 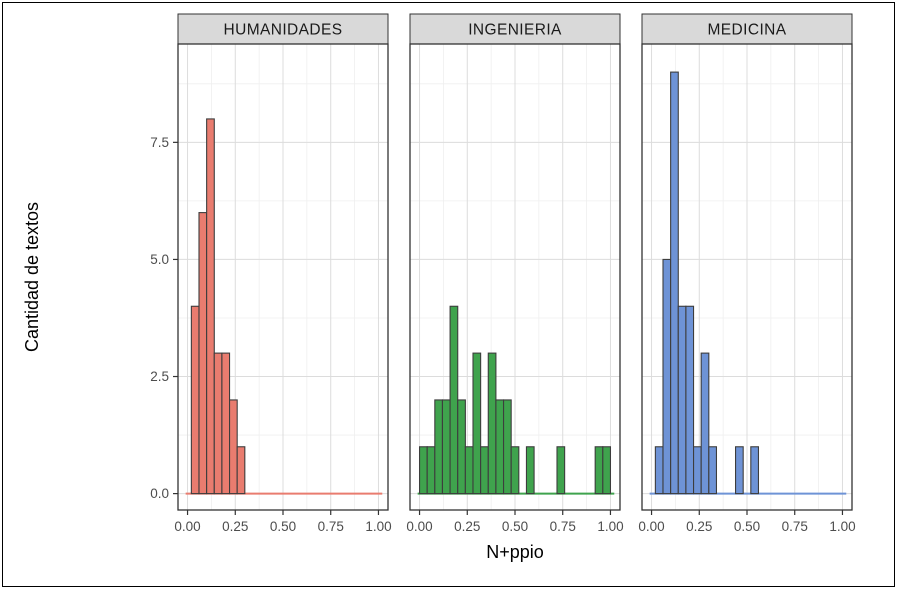 I want to click on facet-strip-label: HUMANIDADES, so click(x=283, y=30).